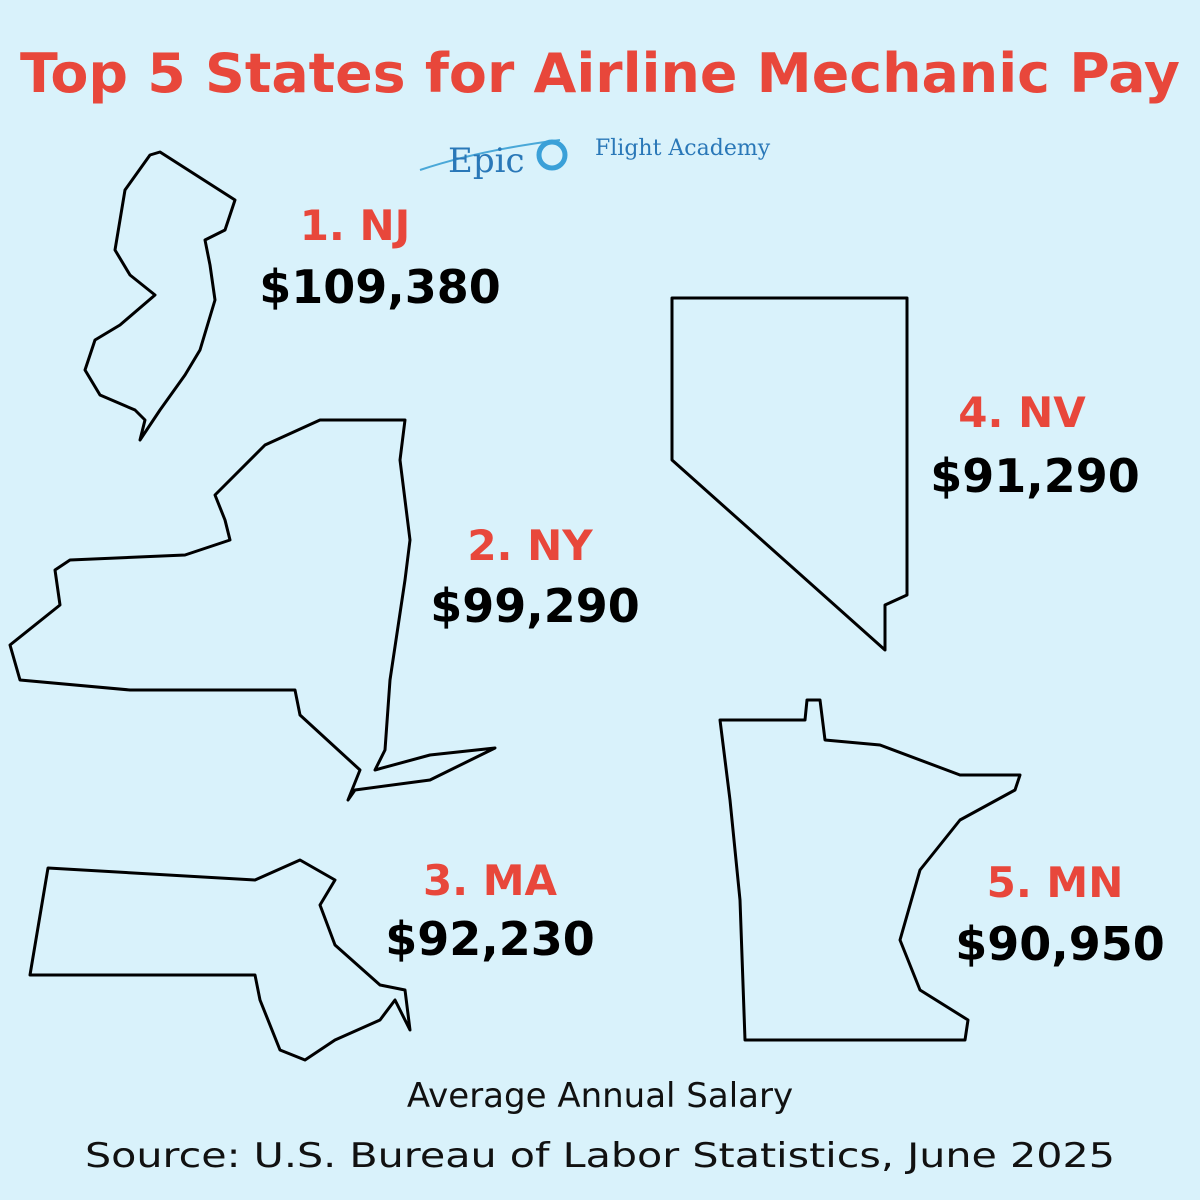  I want to click on logo-swoosh, so click(490, 155).